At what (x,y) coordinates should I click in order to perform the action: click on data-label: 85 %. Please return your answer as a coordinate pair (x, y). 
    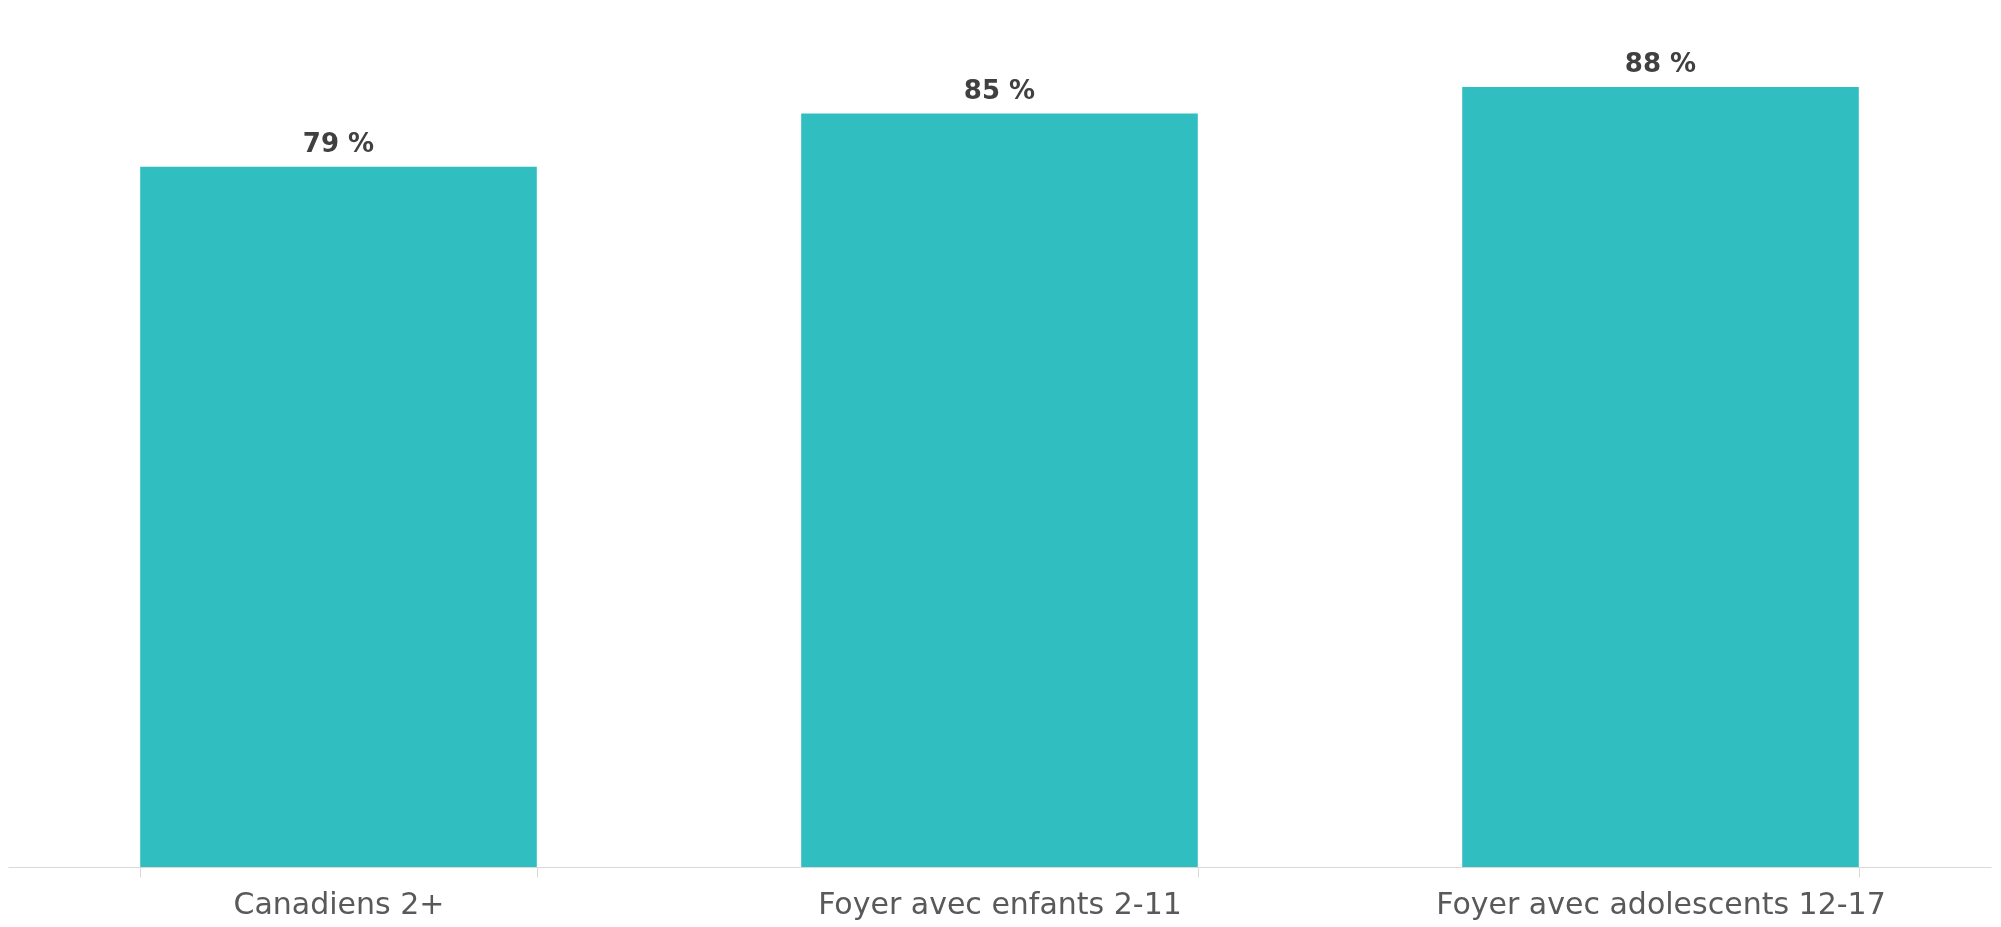
    Looking at the image, I should click on (999, 89).